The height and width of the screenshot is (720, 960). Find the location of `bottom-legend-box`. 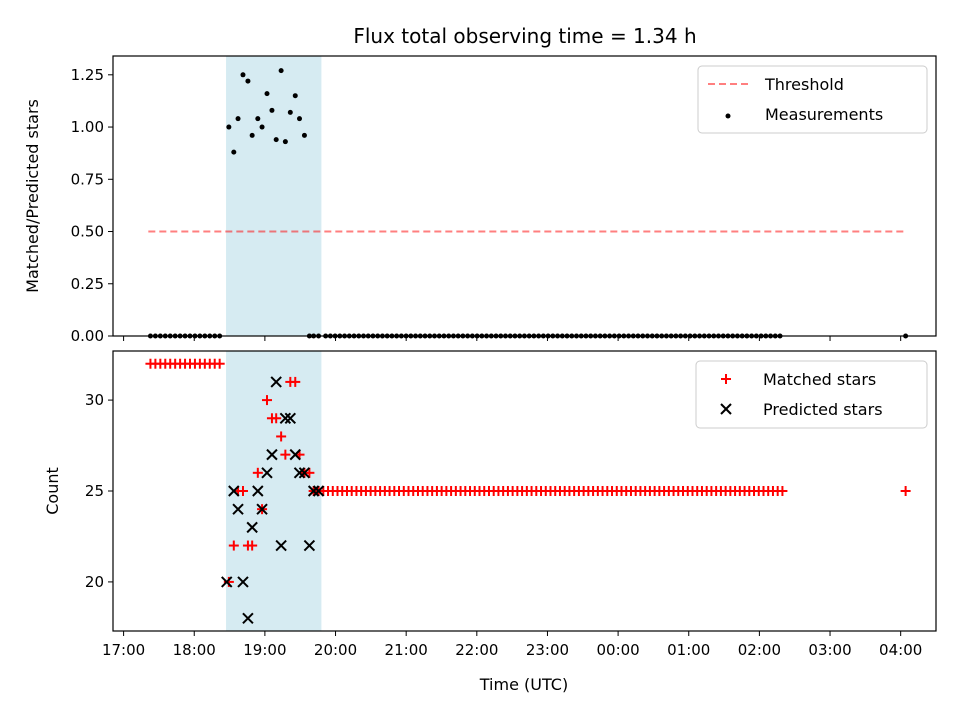

bottom-legend-box is located at coordinates (811, 394).